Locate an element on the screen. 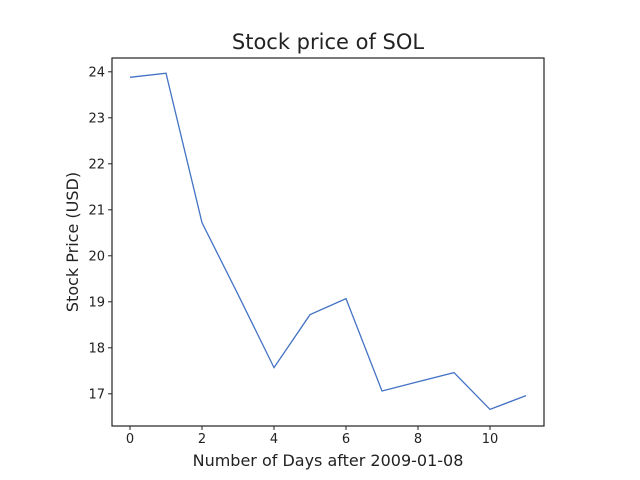 Image resolution: width=640 pixels, height=480 pixels. x-tick-label: 6 is located at coordinates (346, 439).